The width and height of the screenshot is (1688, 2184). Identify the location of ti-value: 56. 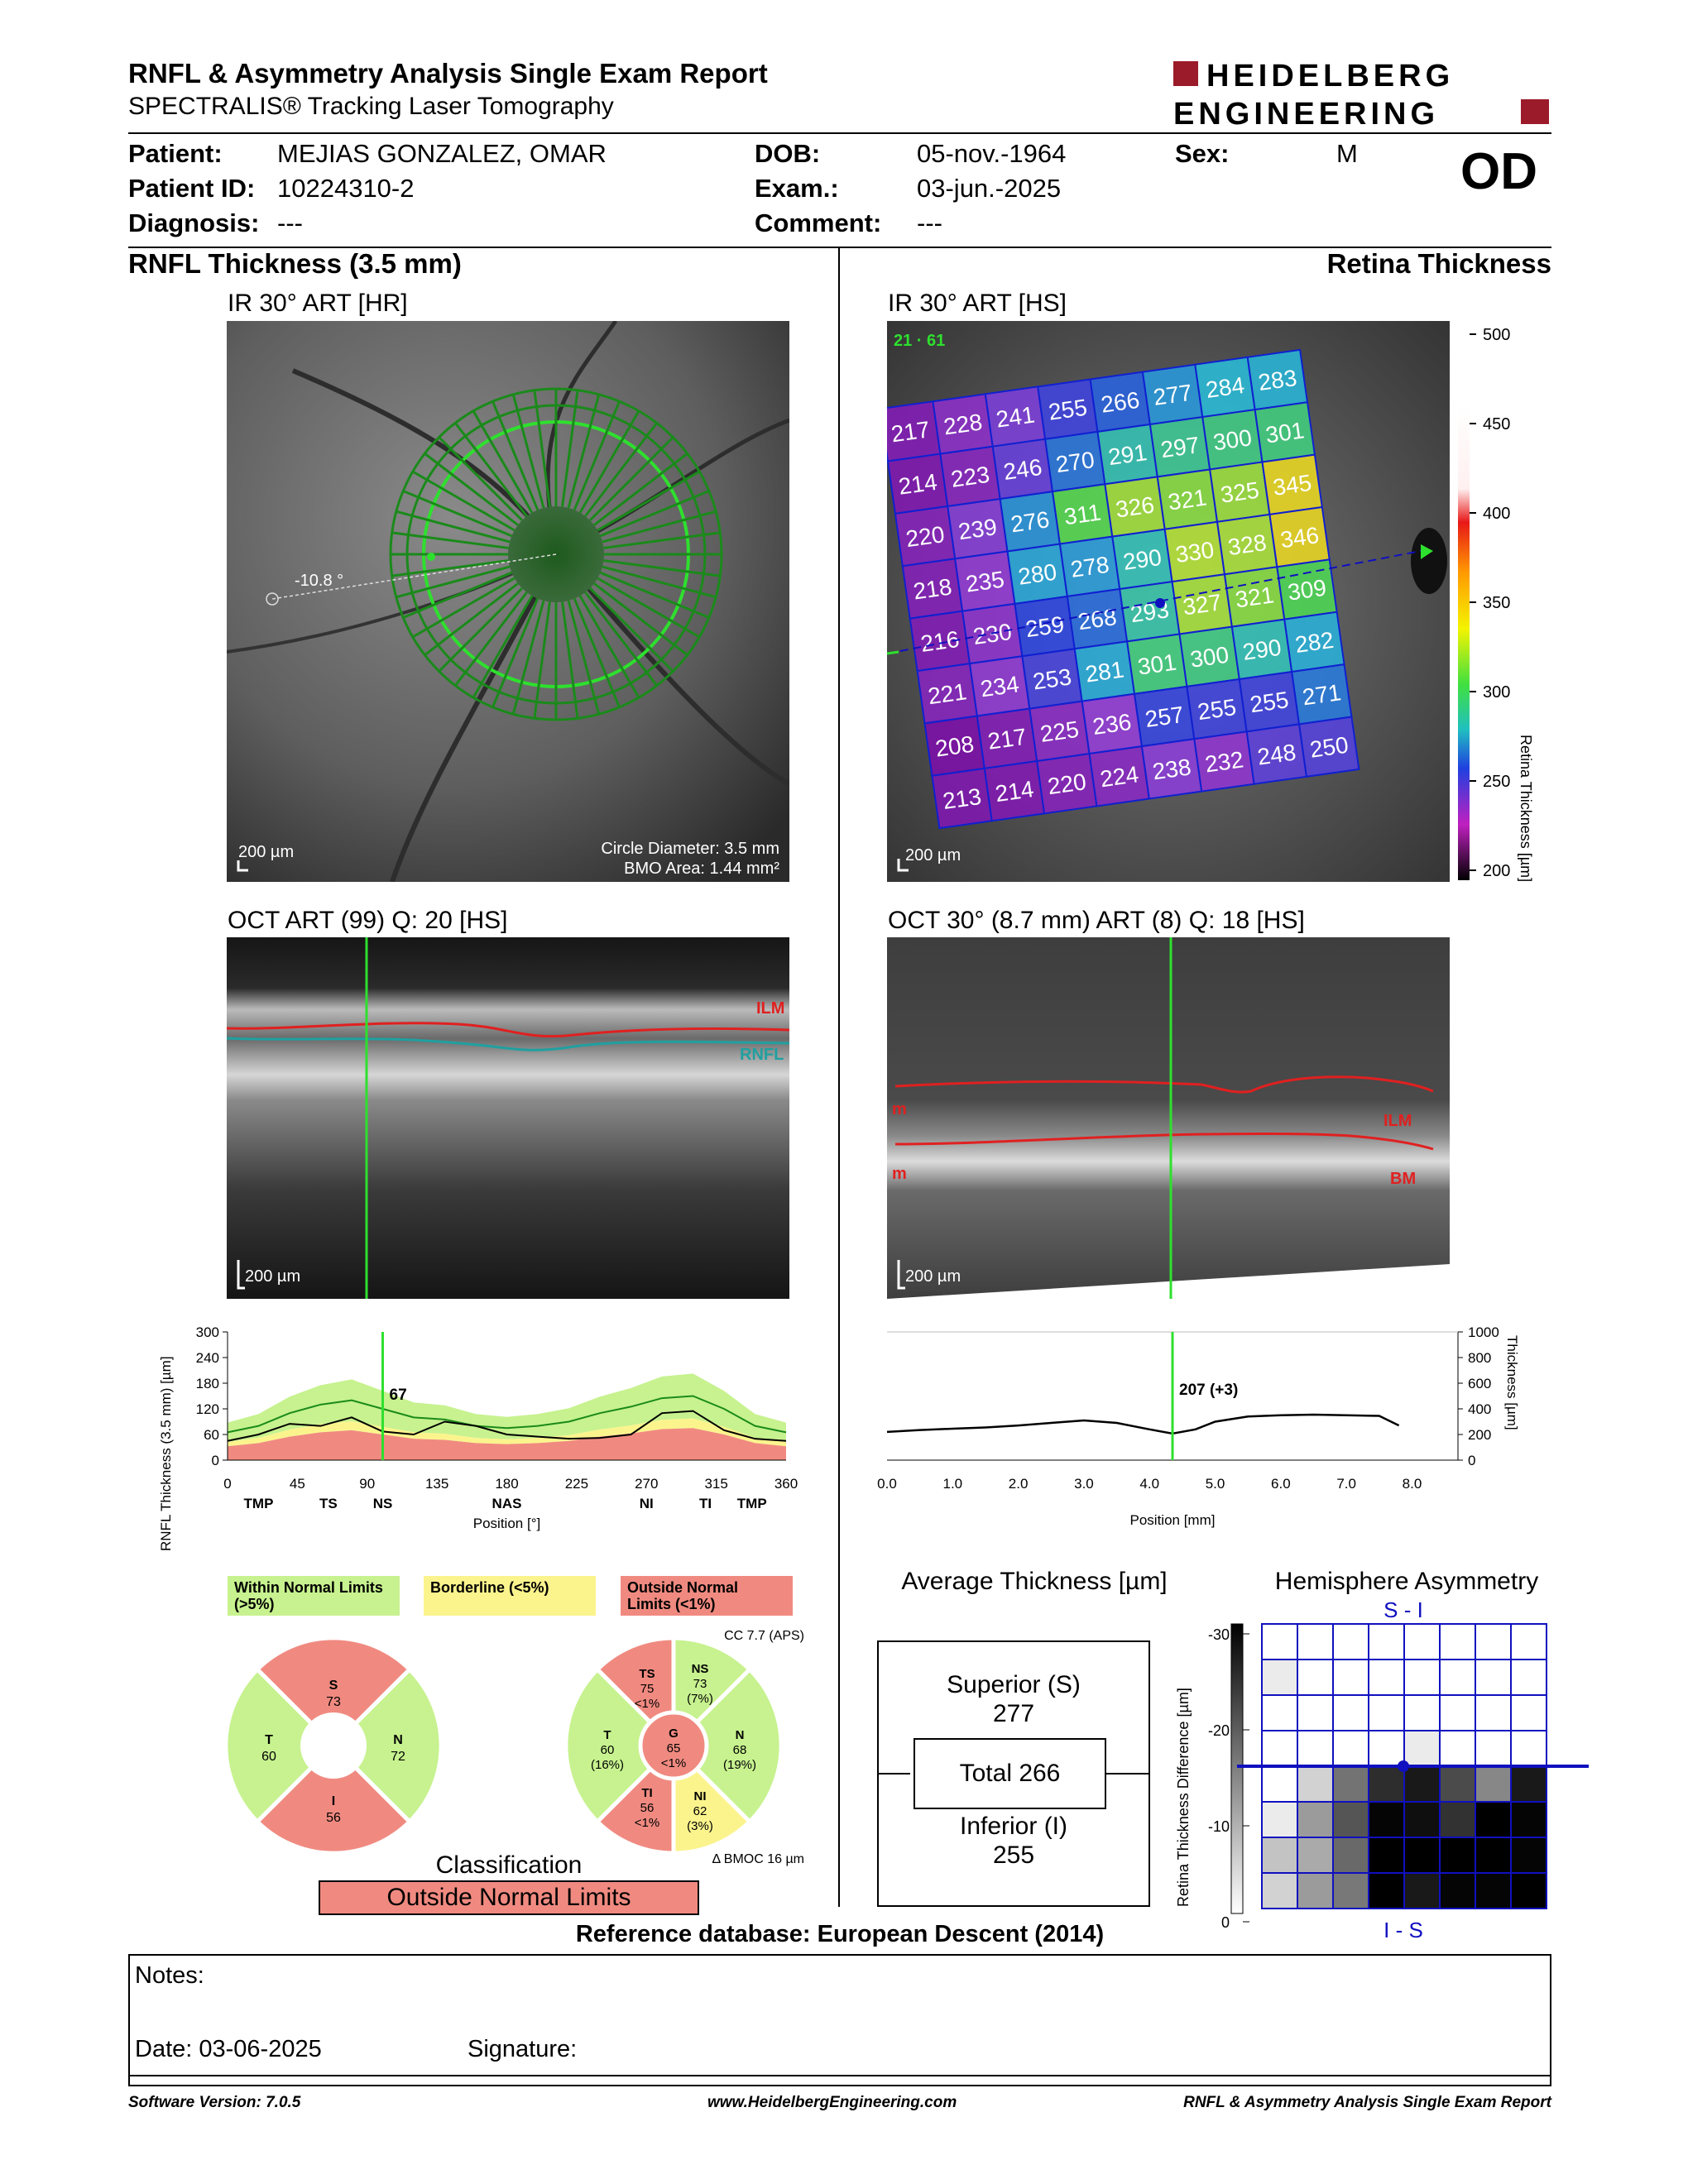
(647, 1808).